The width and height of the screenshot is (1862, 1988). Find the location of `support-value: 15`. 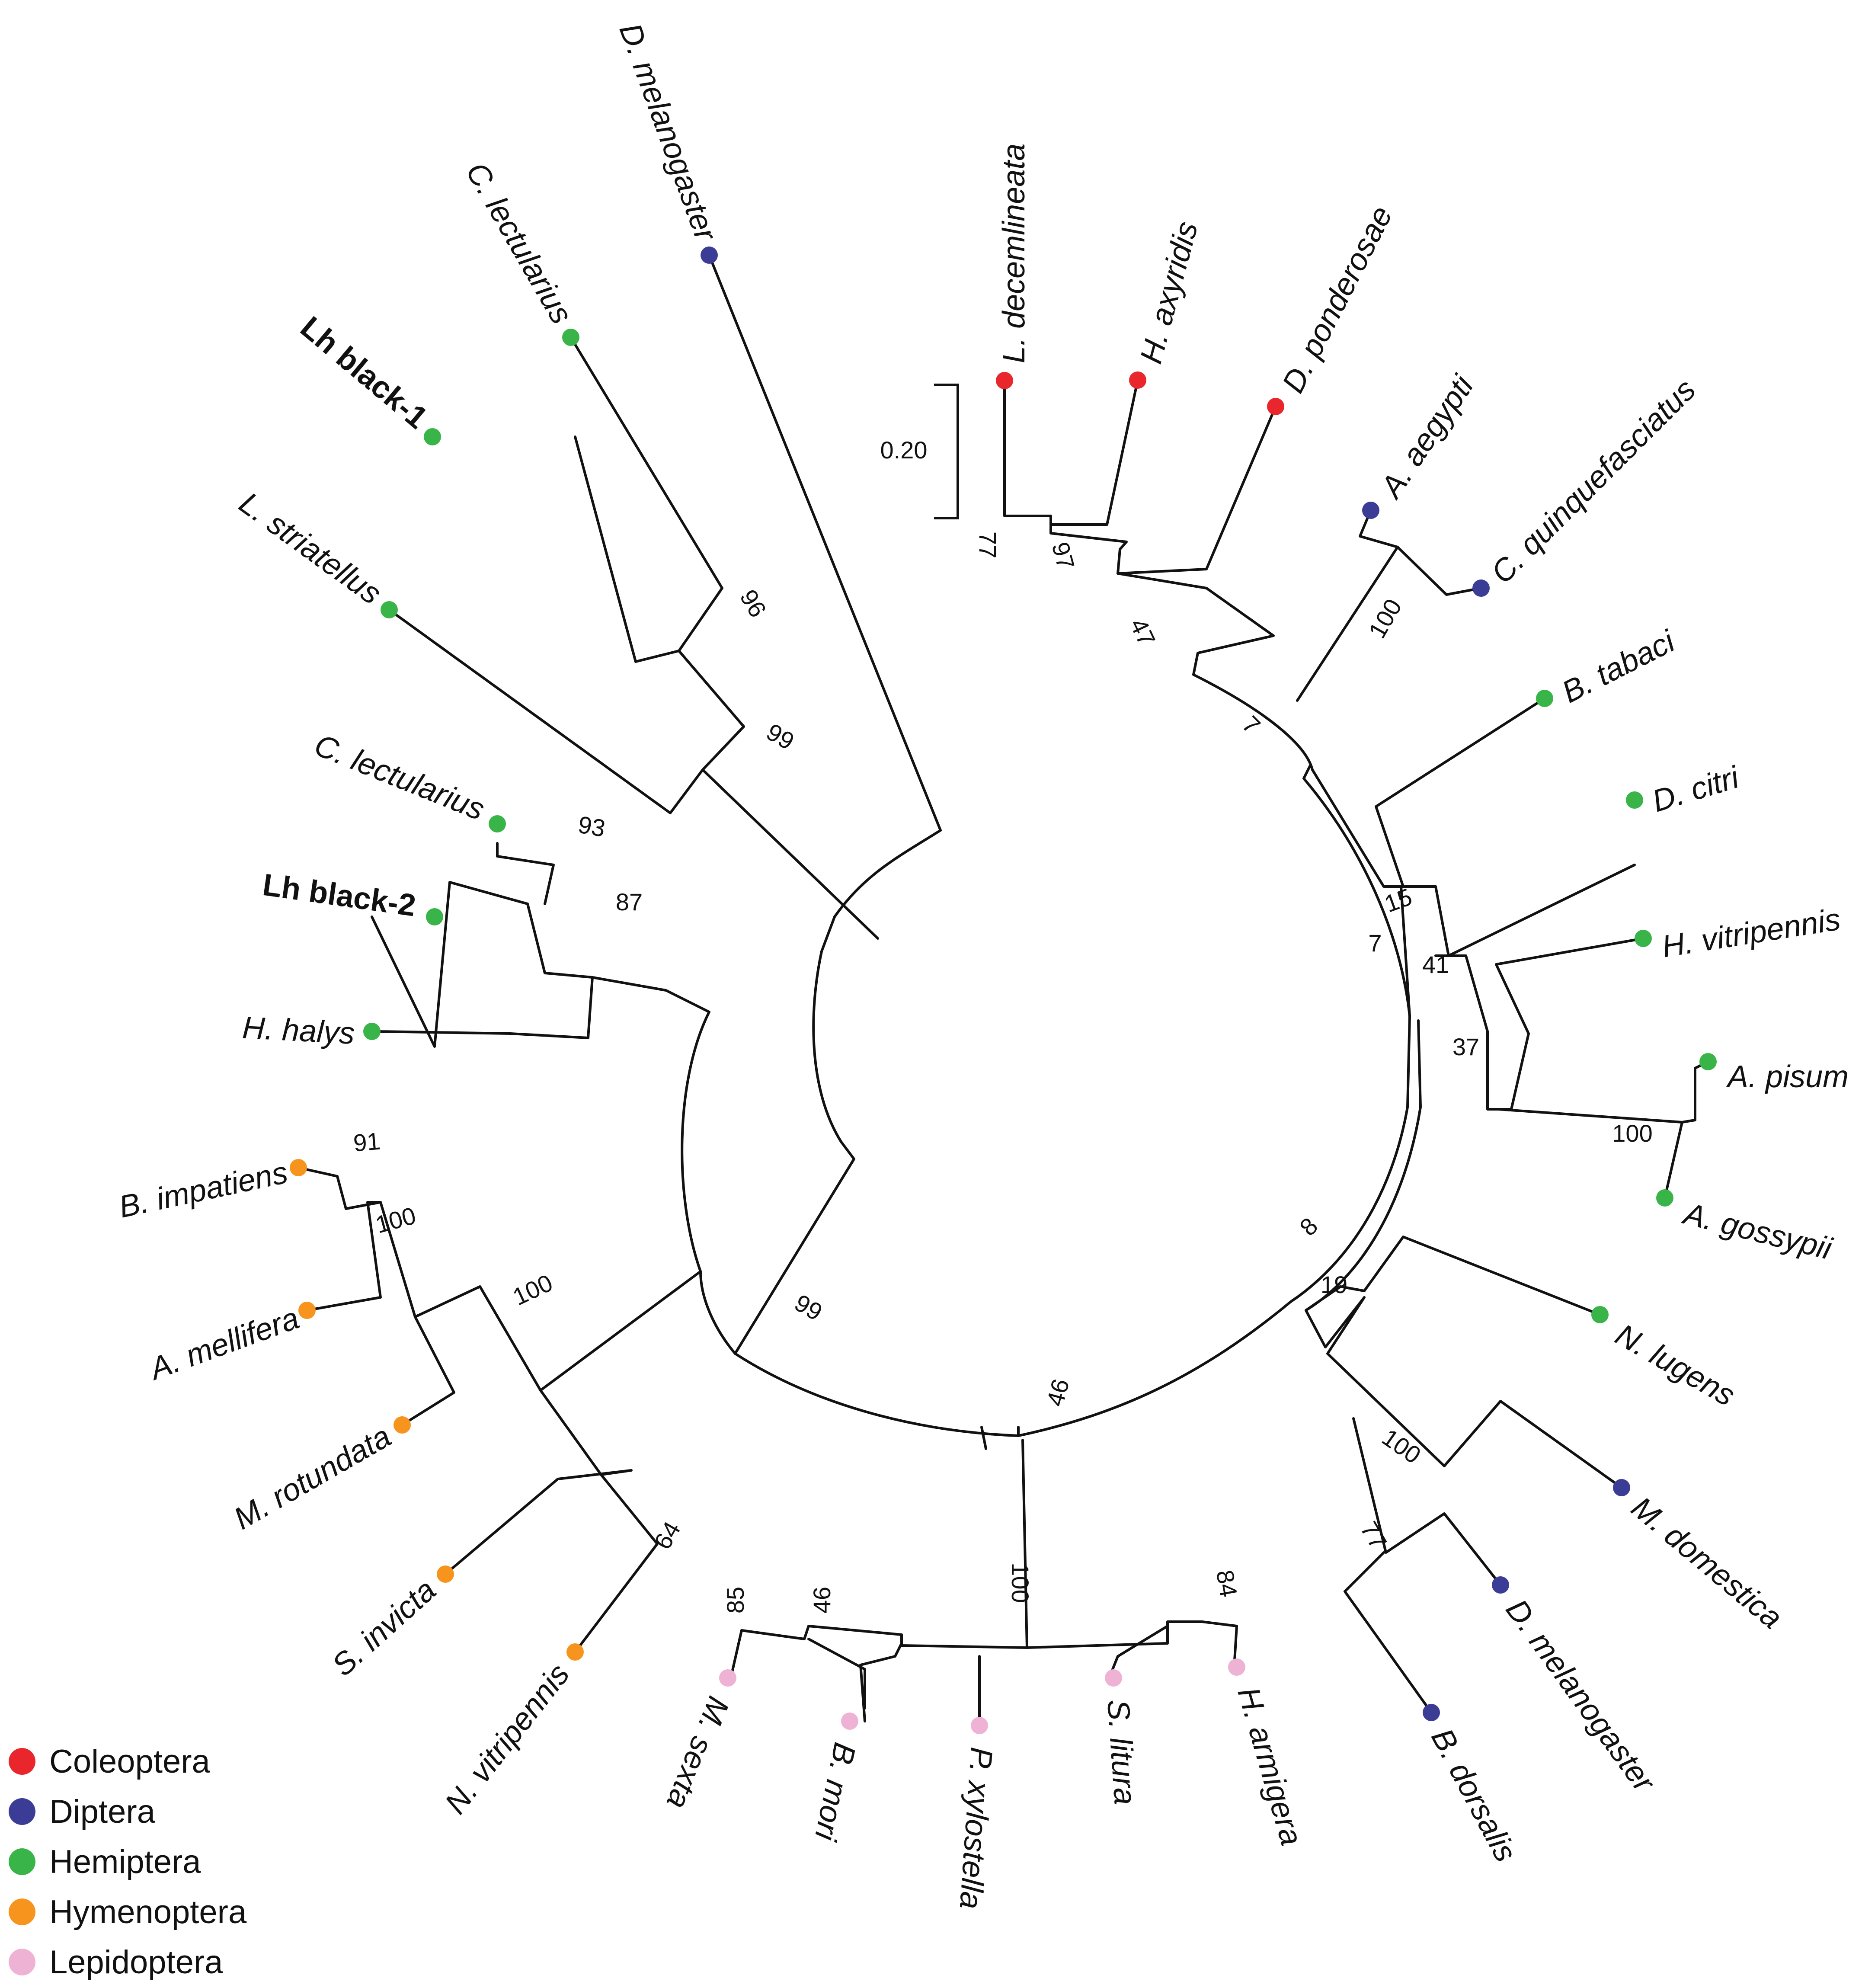

support-value: 15 is located at coordinates (1398, 900).